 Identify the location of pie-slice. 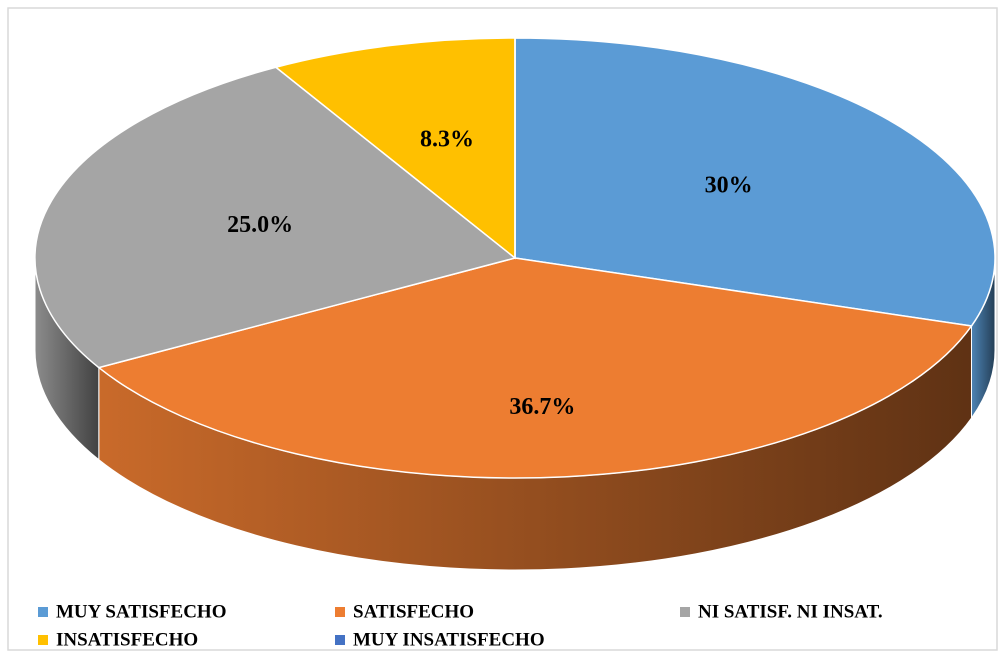
(395, 148).